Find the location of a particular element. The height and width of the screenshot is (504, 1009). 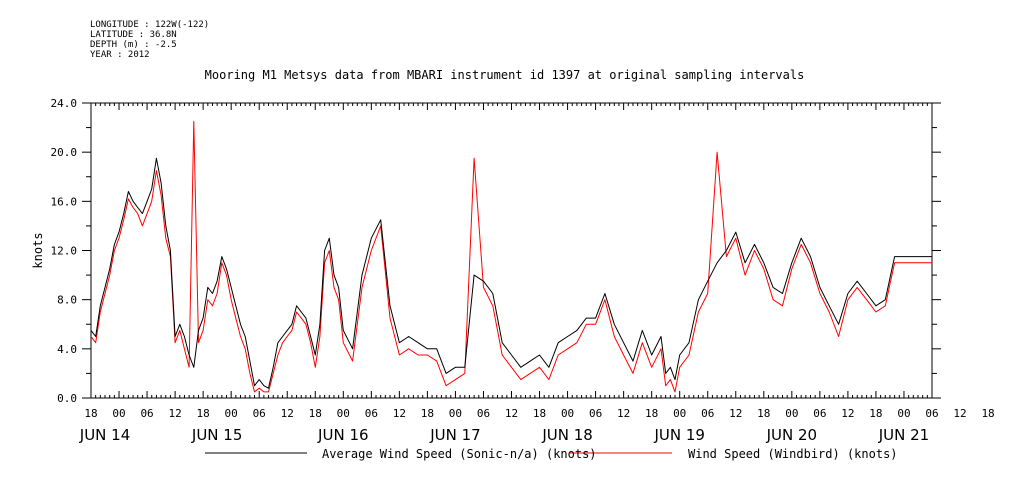

x-day-label: JUN 19 is located at coordinates (678, 435).